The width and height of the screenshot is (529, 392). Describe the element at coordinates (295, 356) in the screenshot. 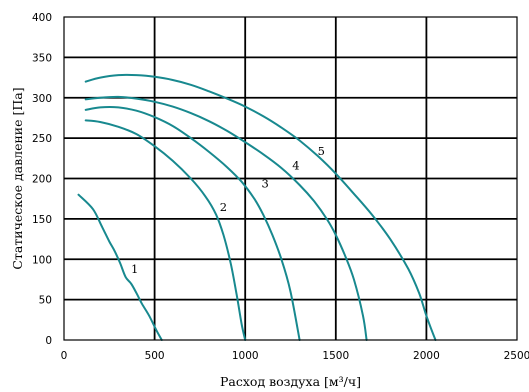

I see `x-tick-labels: 0 500 1000 1500 2000 2500` at that location.